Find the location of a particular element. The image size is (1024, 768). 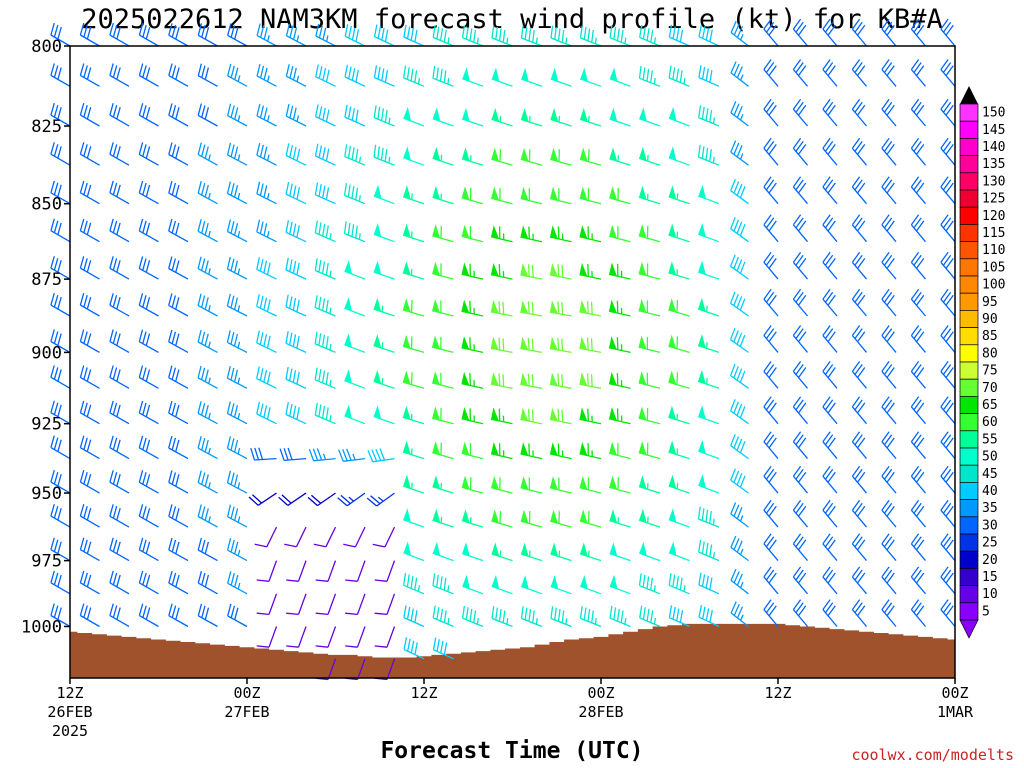

x-tick-label: 12Z is located at coordinates (777, 693).